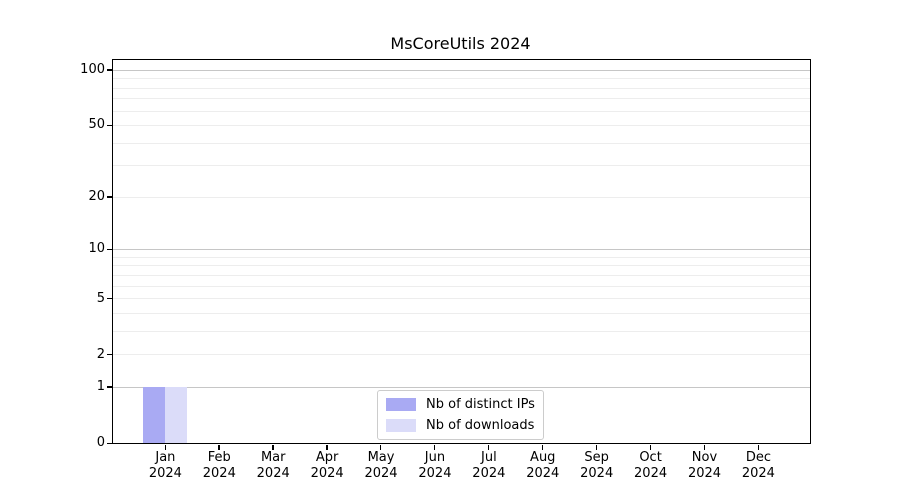 Image resolution: width=900 pixels, height=500 pixels. I want to click on x-tick-label: Feb 2024, so click(219, 465).